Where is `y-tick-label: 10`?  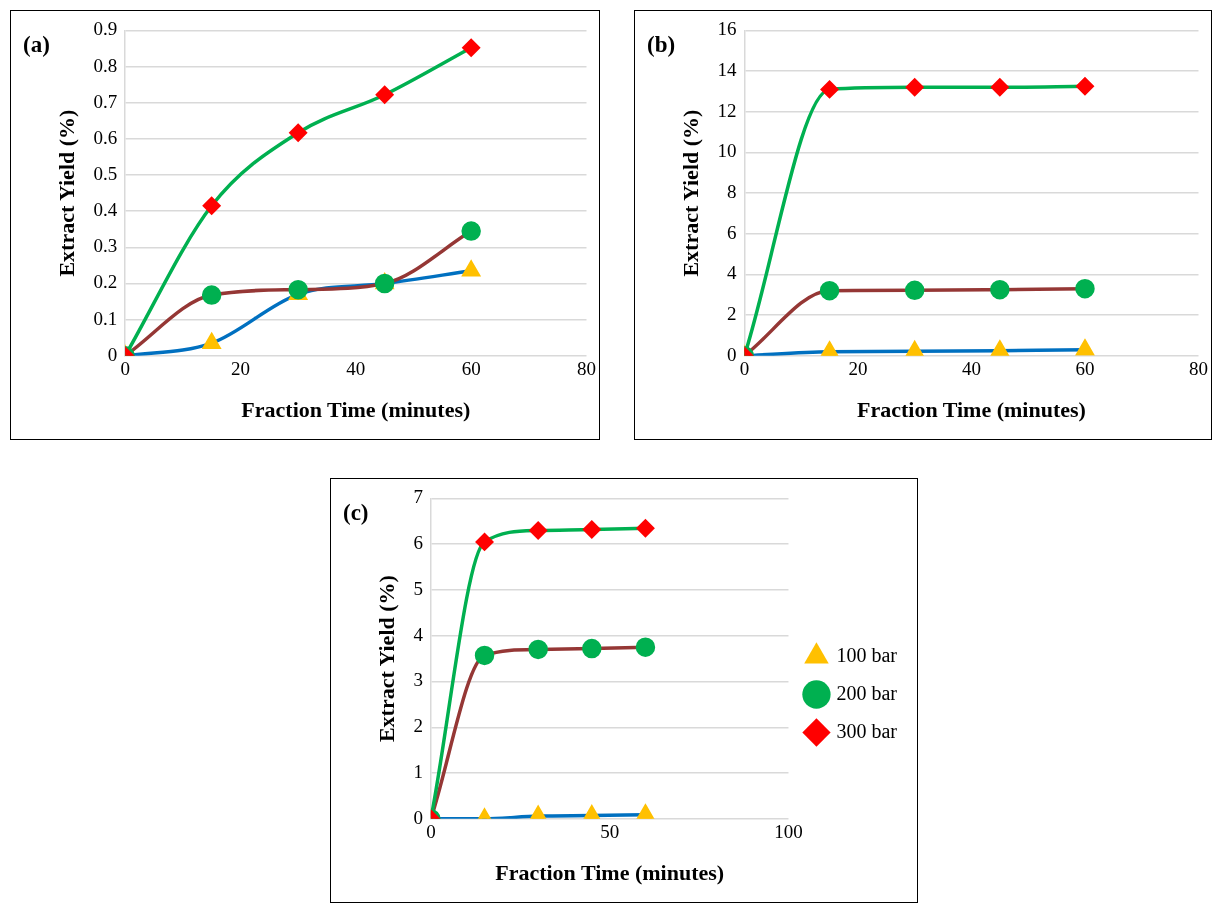
y-tick-label: 10 is located at coordinates (727, 151).